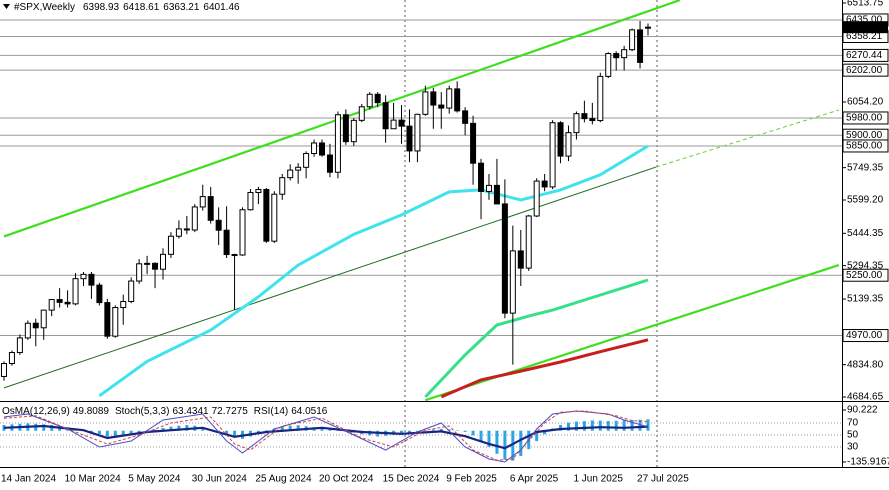 The image size is (889, 490). What do you see at coordinates (853, 447) in the screenshot?
I see `indicator-tick-label: 30` at bounding box center [853, 447].